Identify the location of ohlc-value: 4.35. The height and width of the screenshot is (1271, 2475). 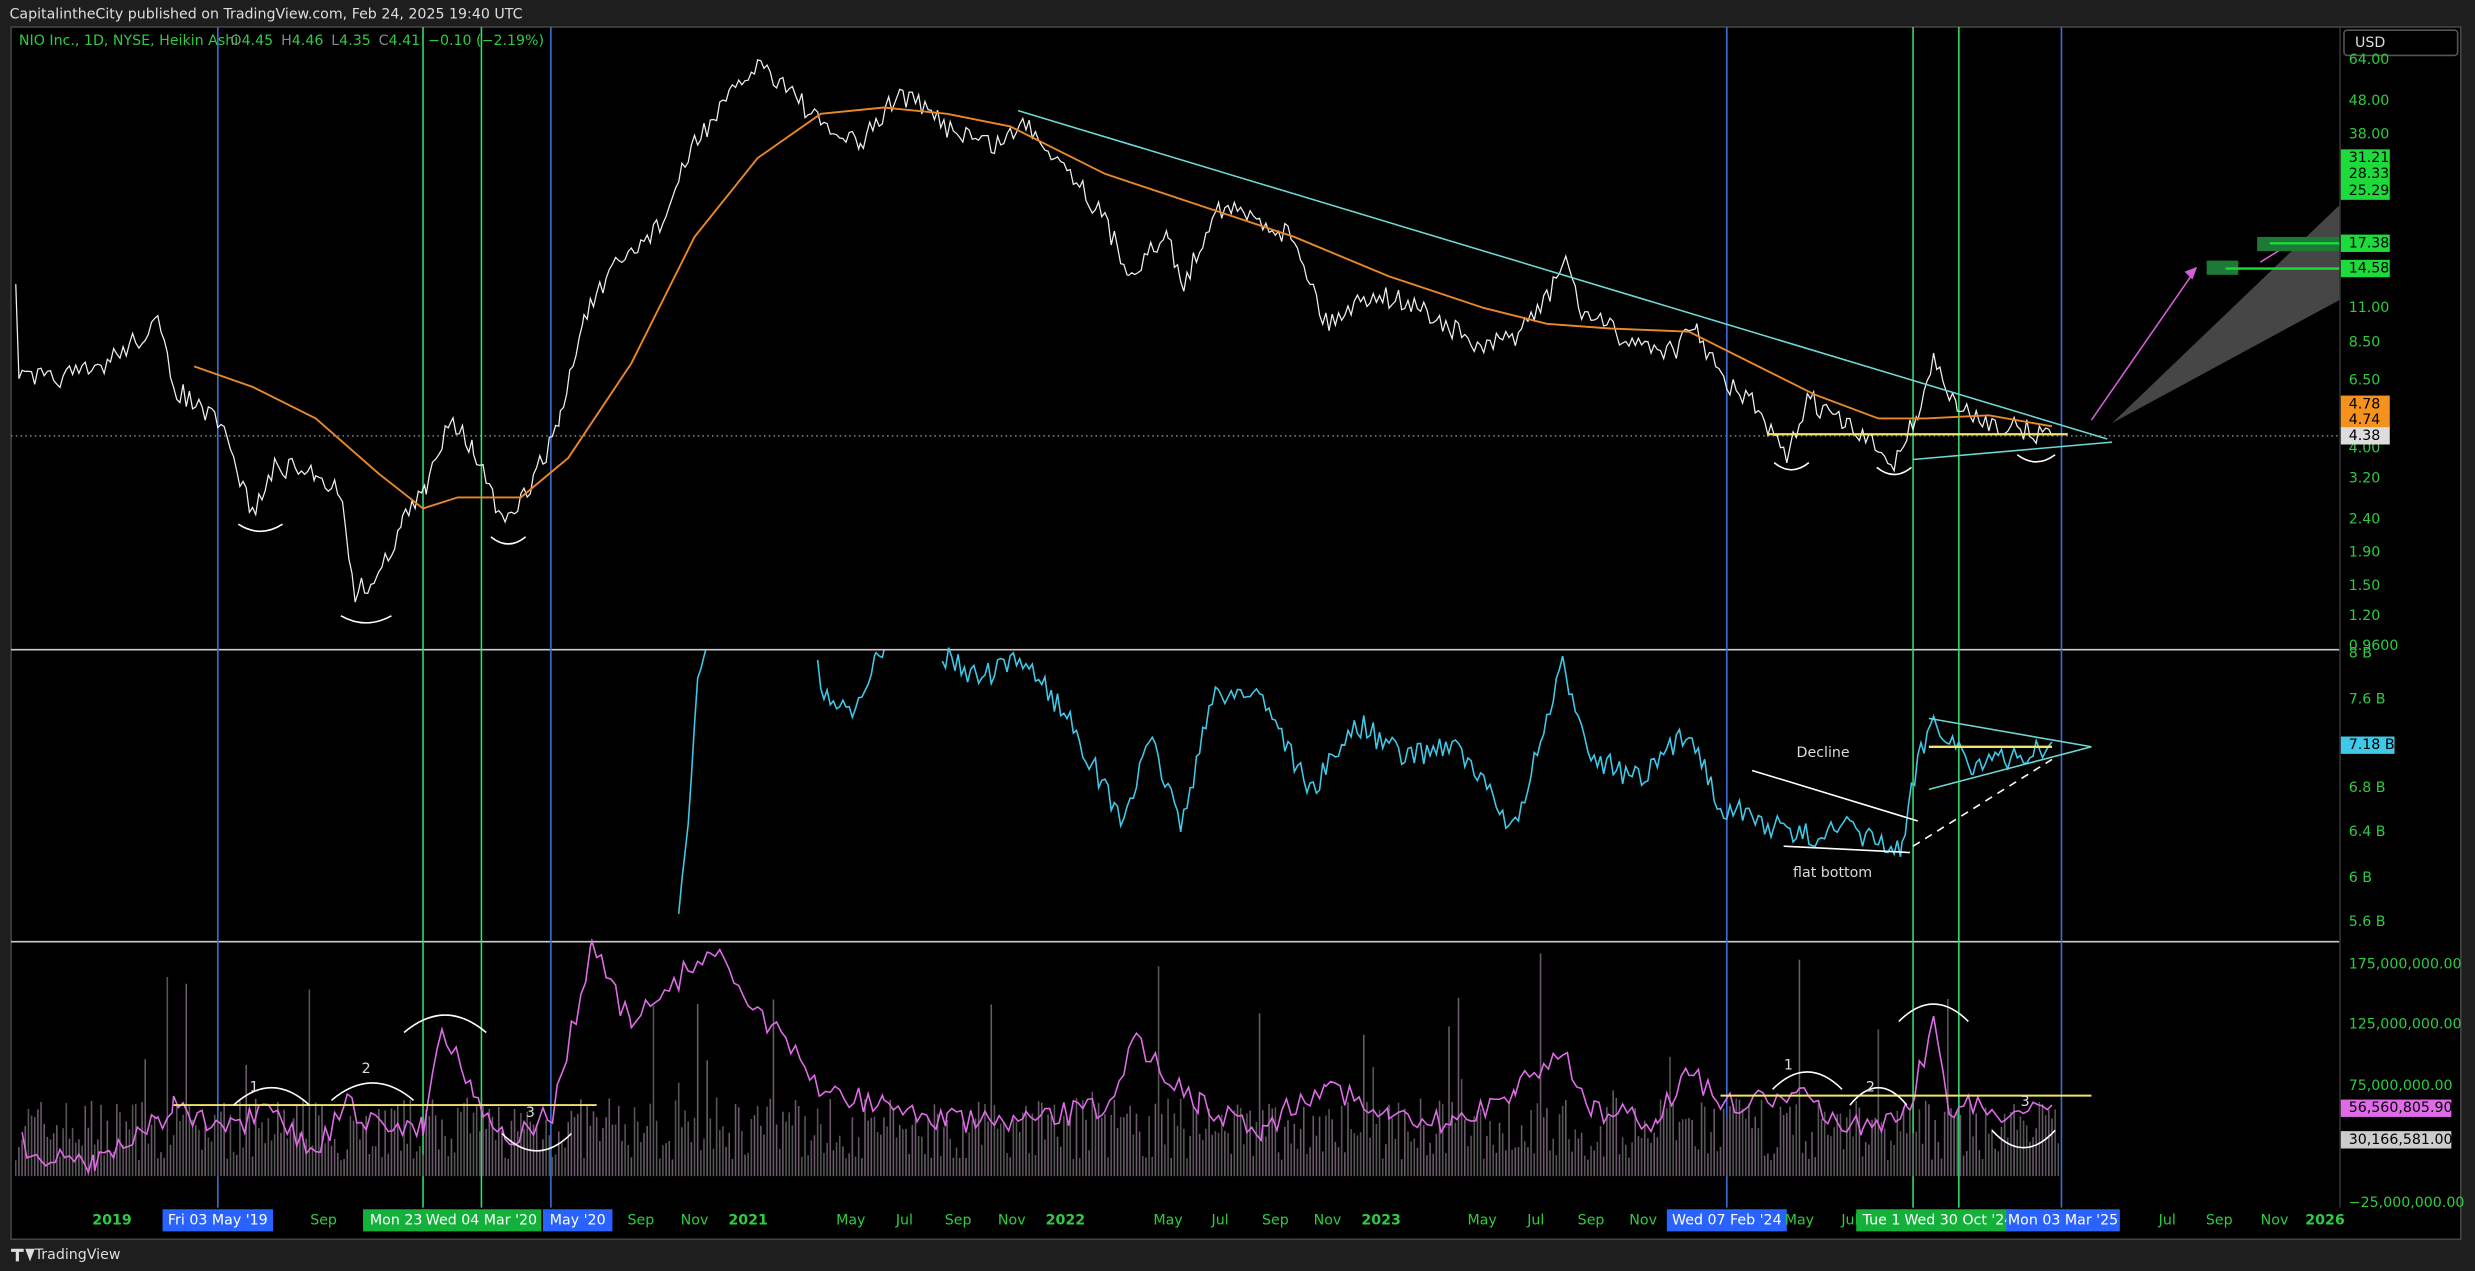
(355, 41).